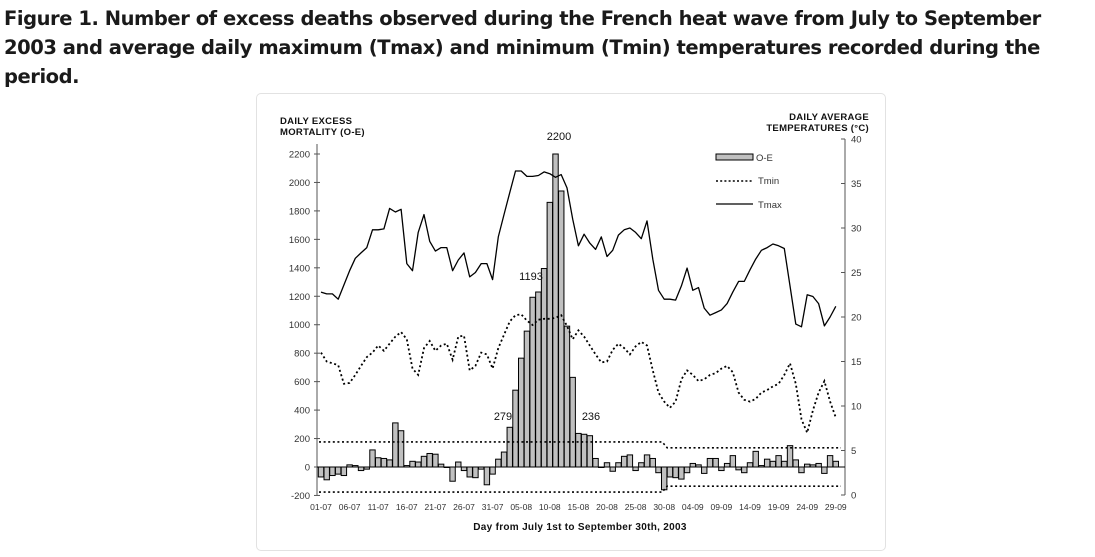 The image size is (1095, 557). I want to click on x-tick-label: 16-07, so click(407, 507).